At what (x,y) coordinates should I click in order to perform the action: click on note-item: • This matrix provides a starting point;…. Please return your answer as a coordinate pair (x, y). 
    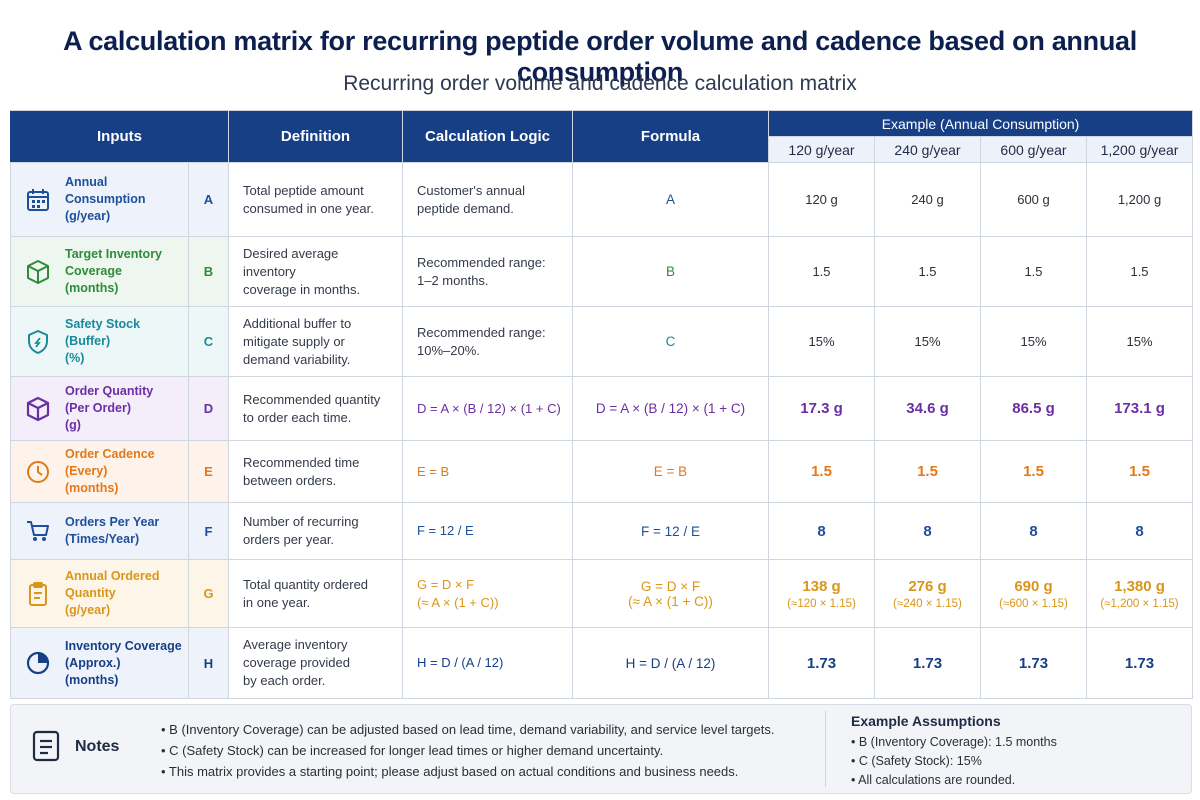
    Looking at the image, I should click on (450, 771).